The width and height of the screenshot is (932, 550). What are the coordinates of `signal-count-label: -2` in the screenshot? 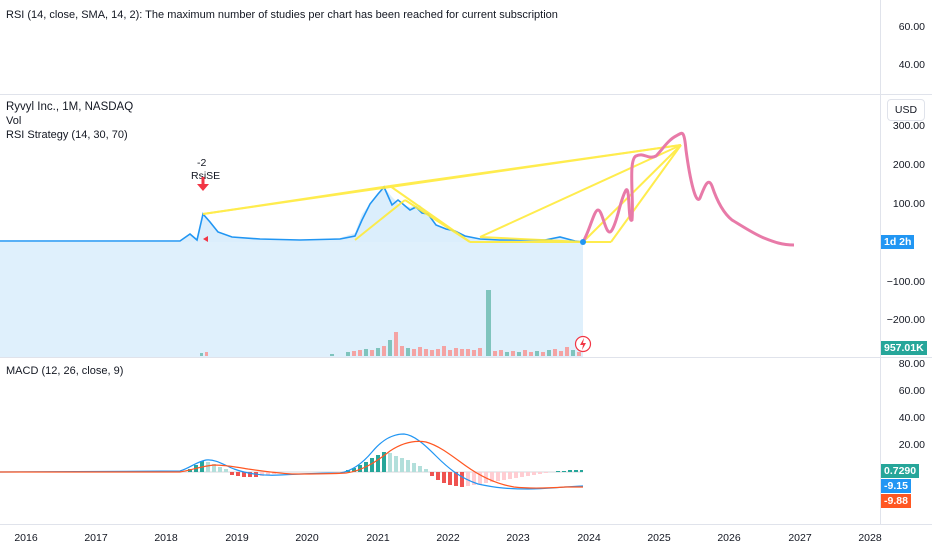 It's located at (202, 163).